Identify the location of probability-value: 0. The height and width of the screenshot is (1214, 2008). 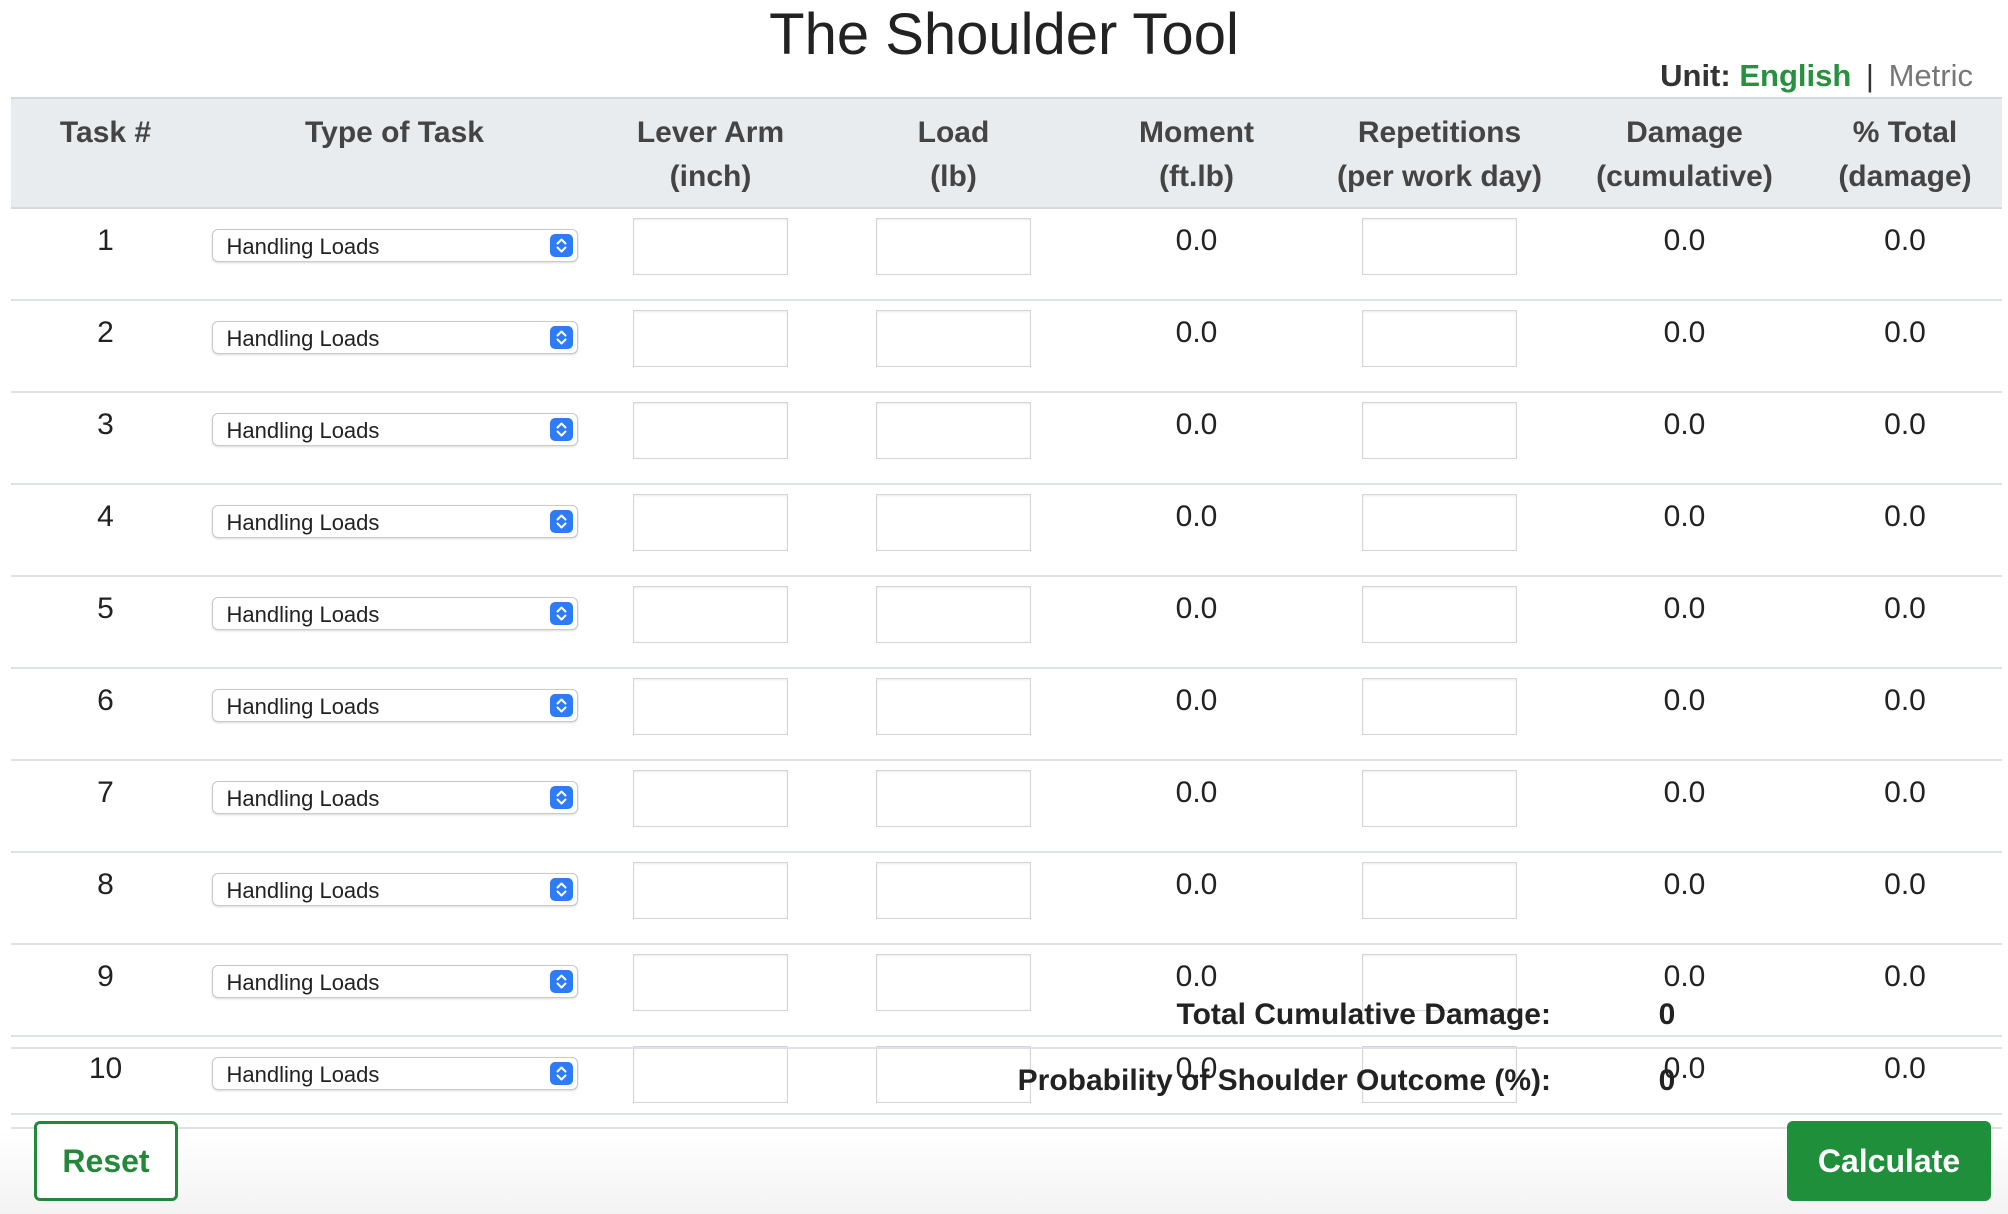
(1667, 1080).